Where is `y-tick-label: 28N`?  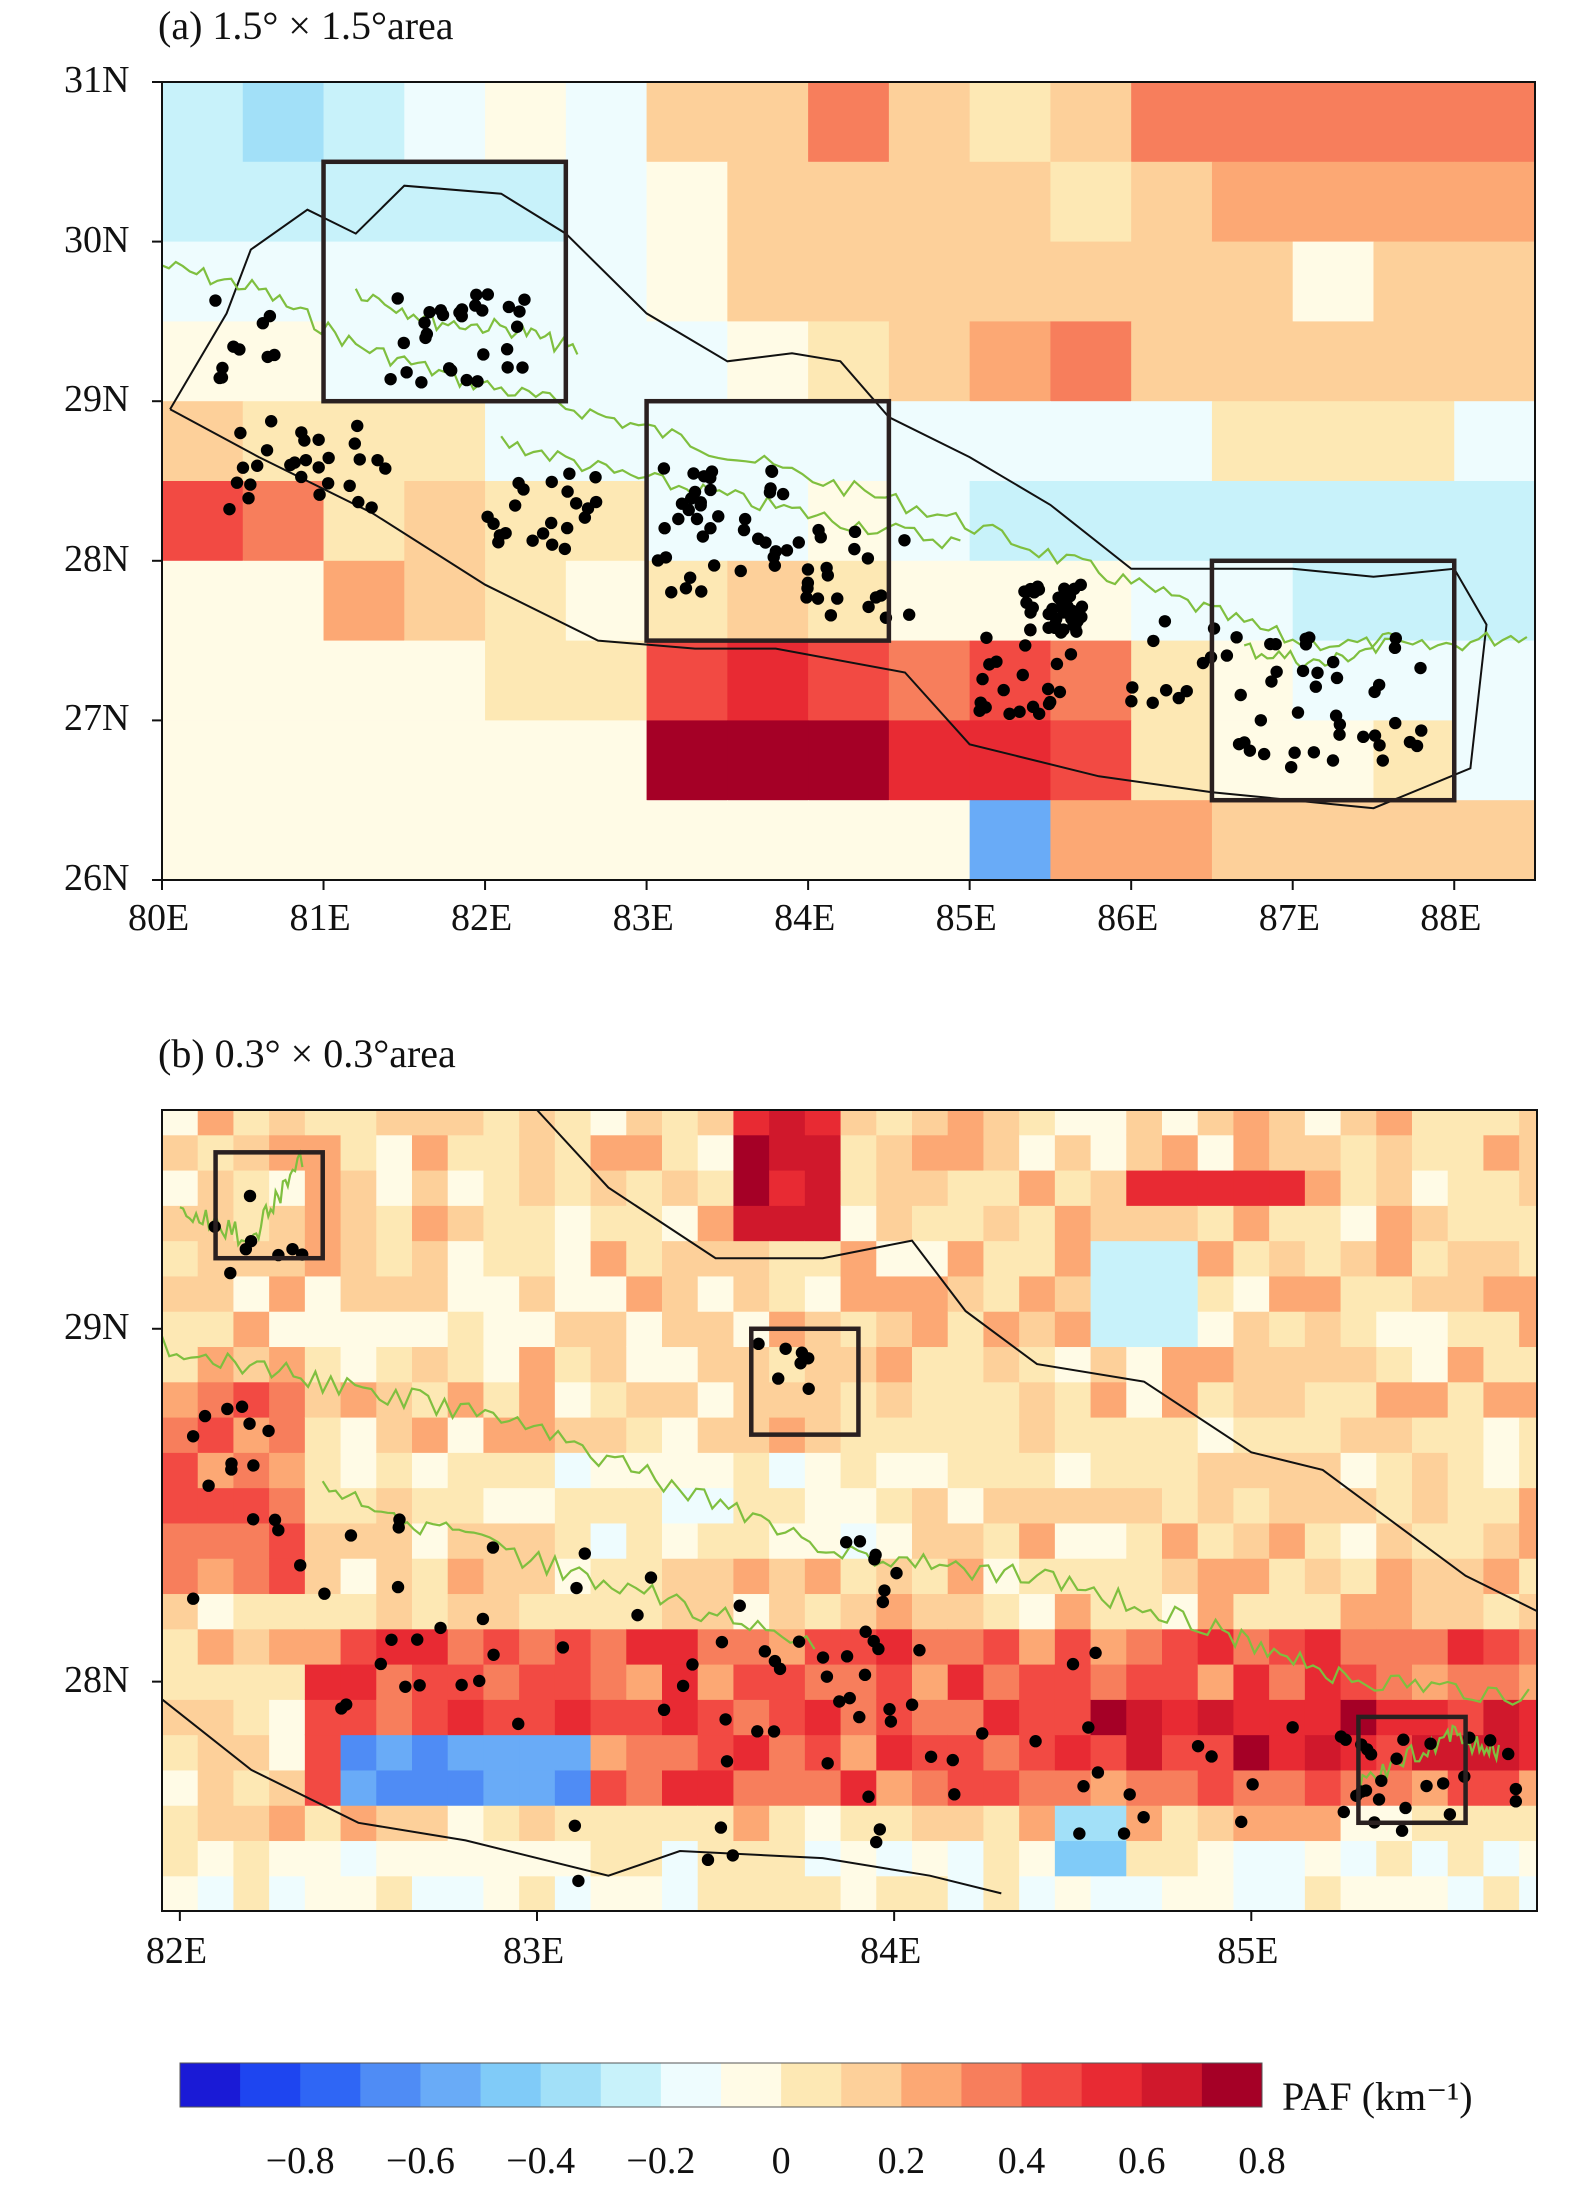 y-tick-label: 28N is located at coordinates (97, 1679).